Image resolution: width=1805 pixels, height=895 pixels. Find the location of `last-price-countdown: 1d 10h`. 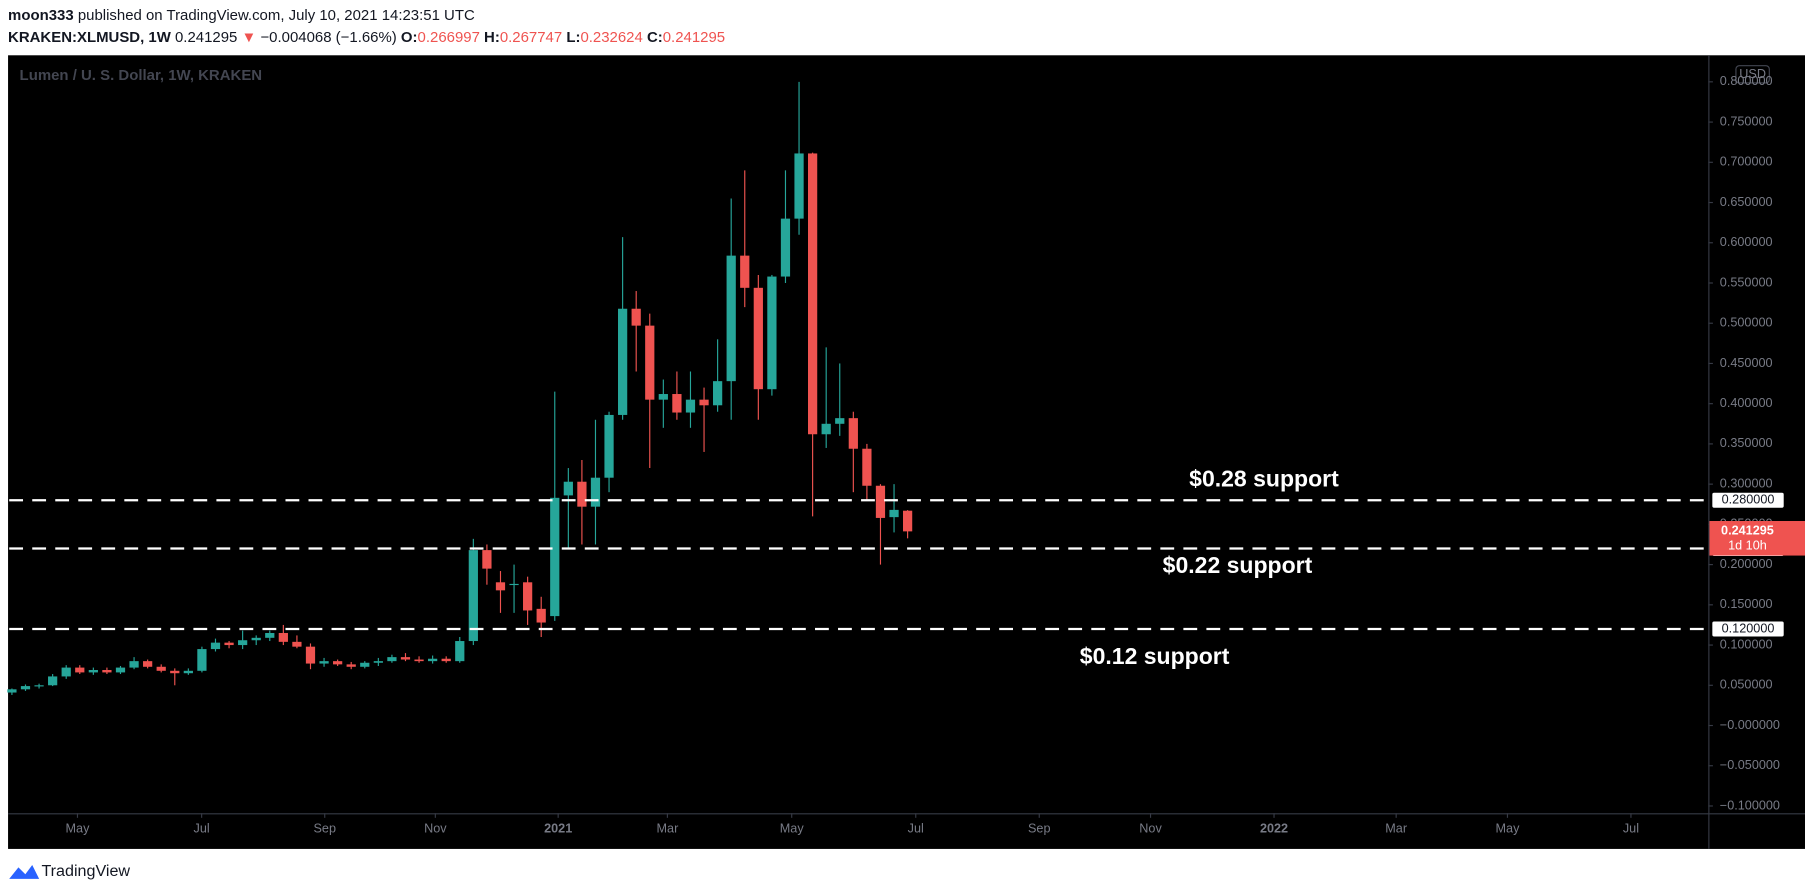

last-price-countdown: 1d 10h is located at coordinates (1747, 546).